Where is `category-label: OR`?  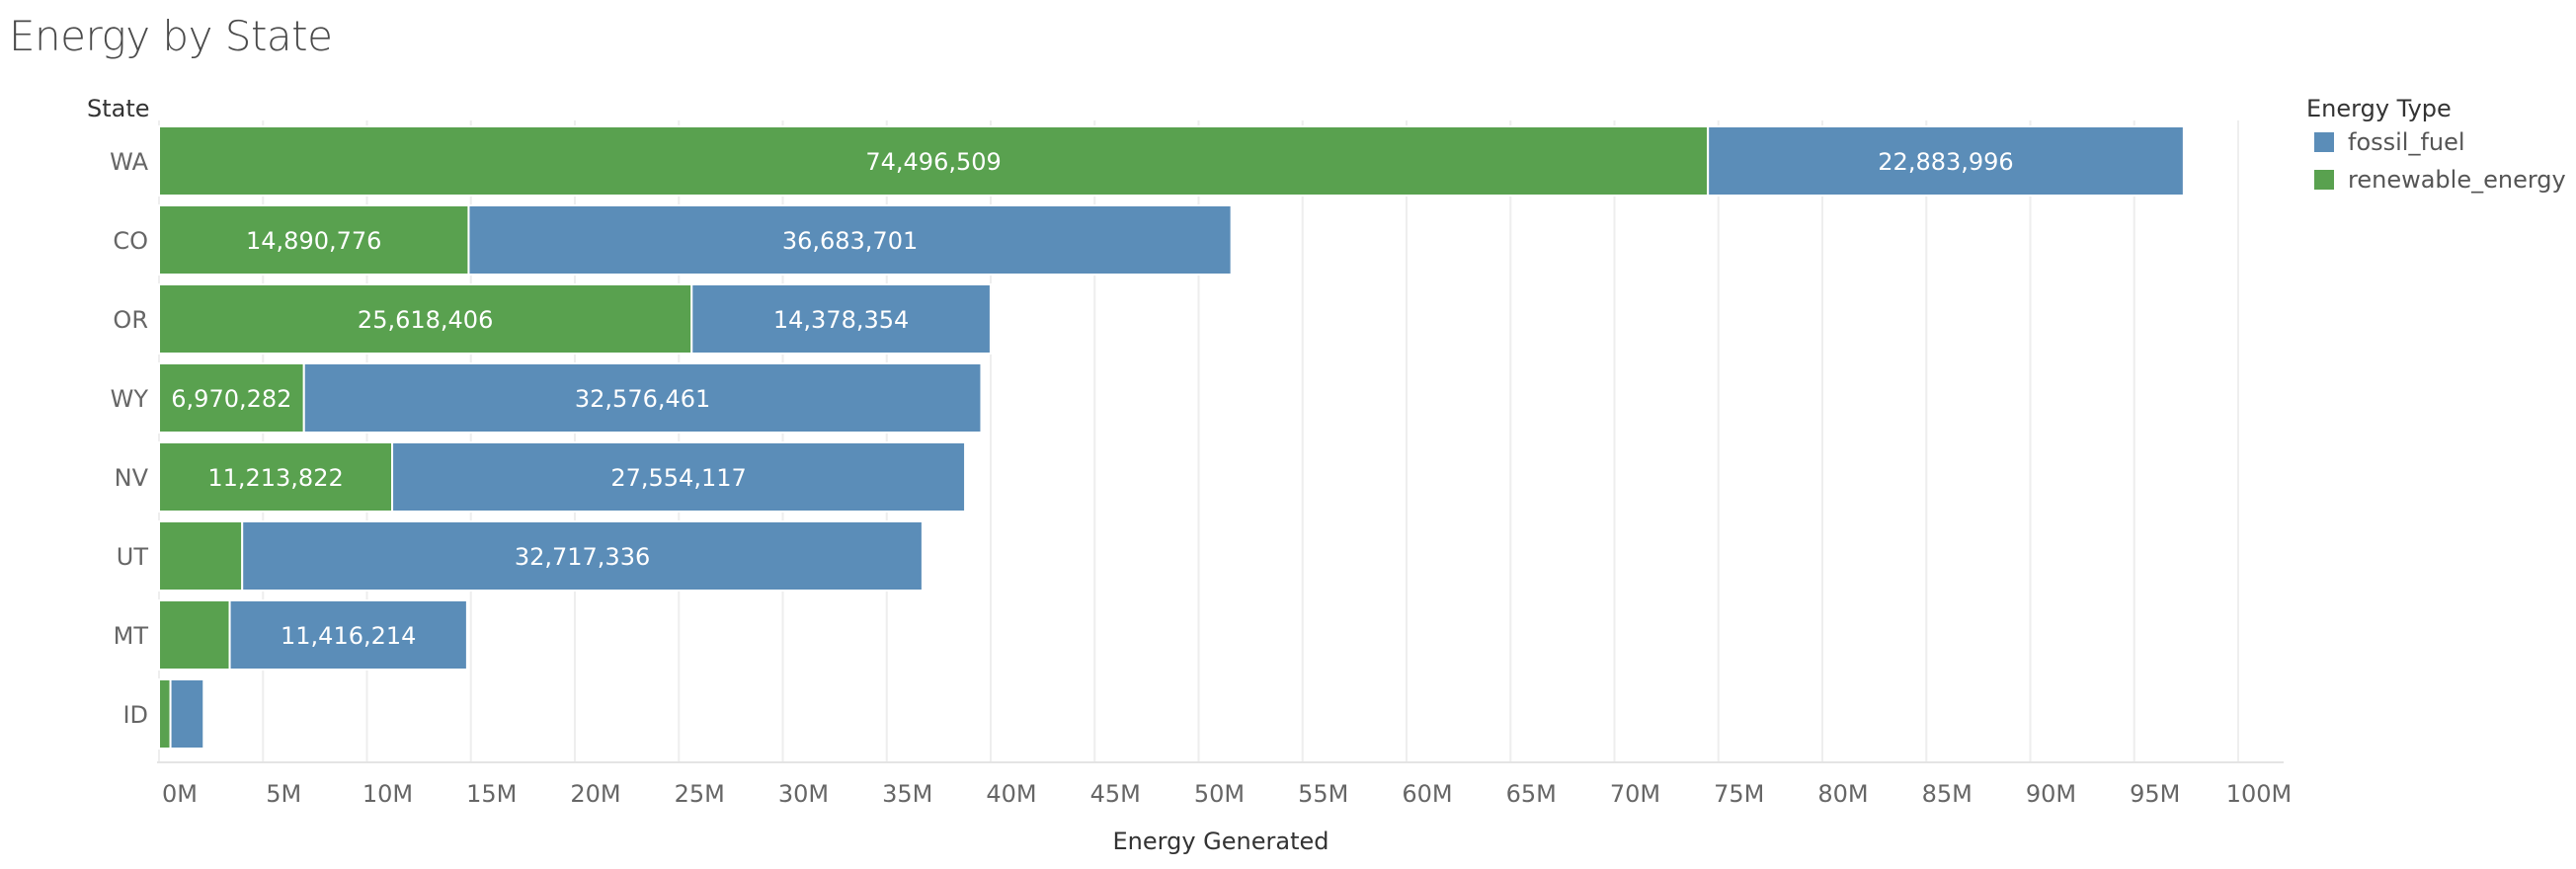
category-label: OR is located at coordinates (130, 320).